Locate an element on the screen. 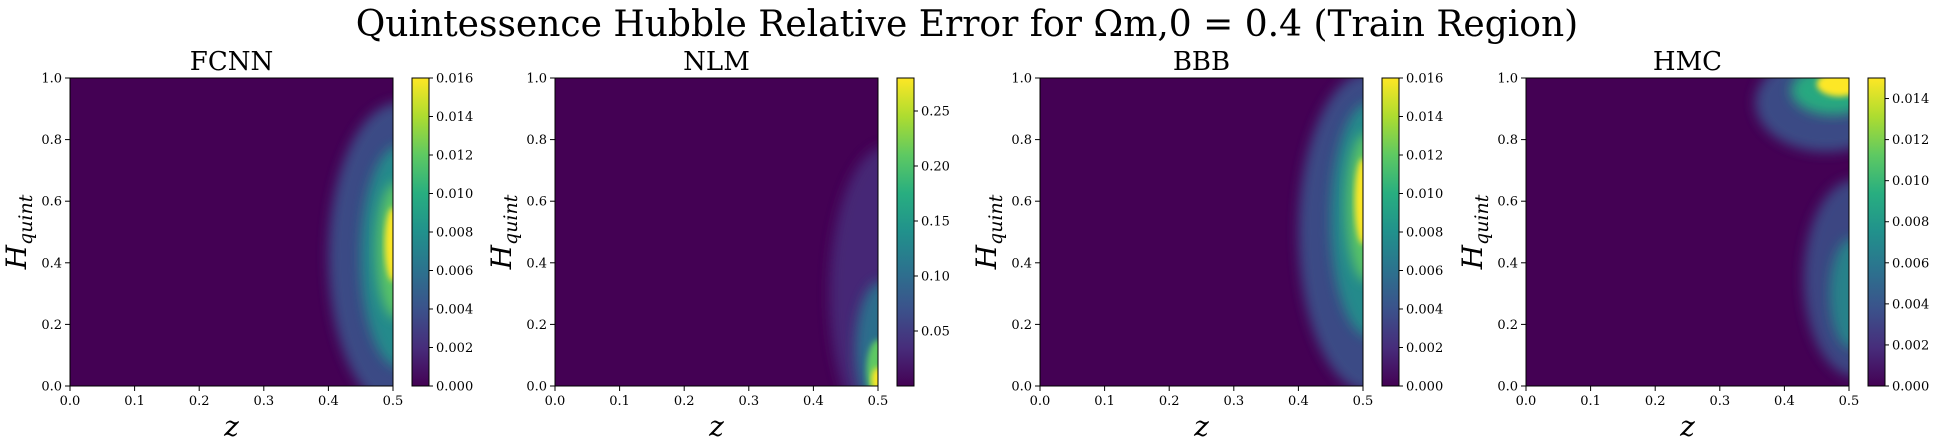 The height and width of the screenshot is (448, 1935). heatmap-background is located at coordinates (716, 232).